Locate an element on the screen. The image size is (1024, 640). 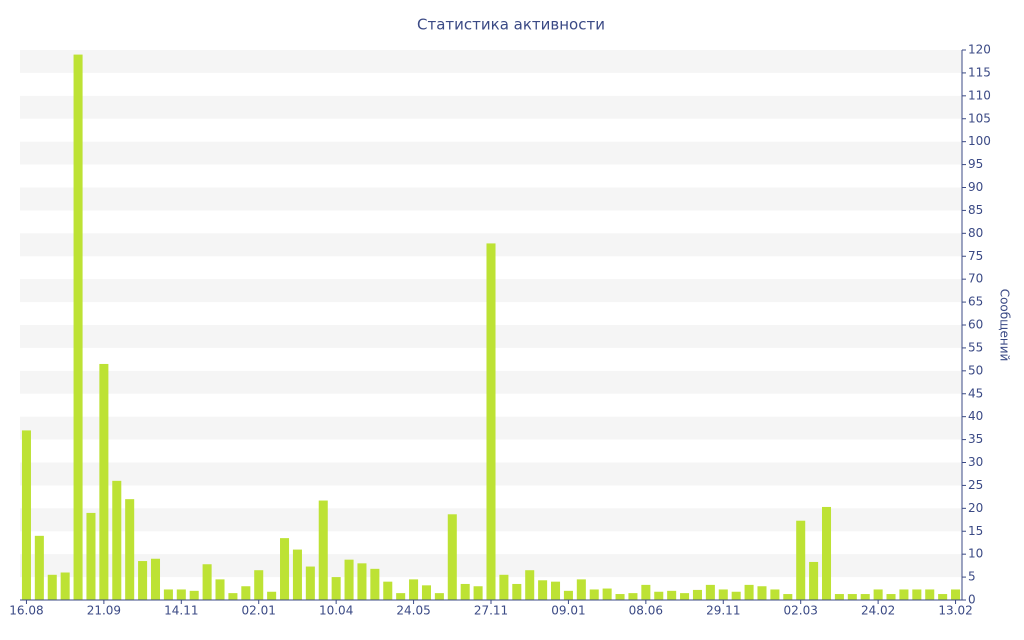
x-tick-label: 27.11 is located at coordinates (491, 611).